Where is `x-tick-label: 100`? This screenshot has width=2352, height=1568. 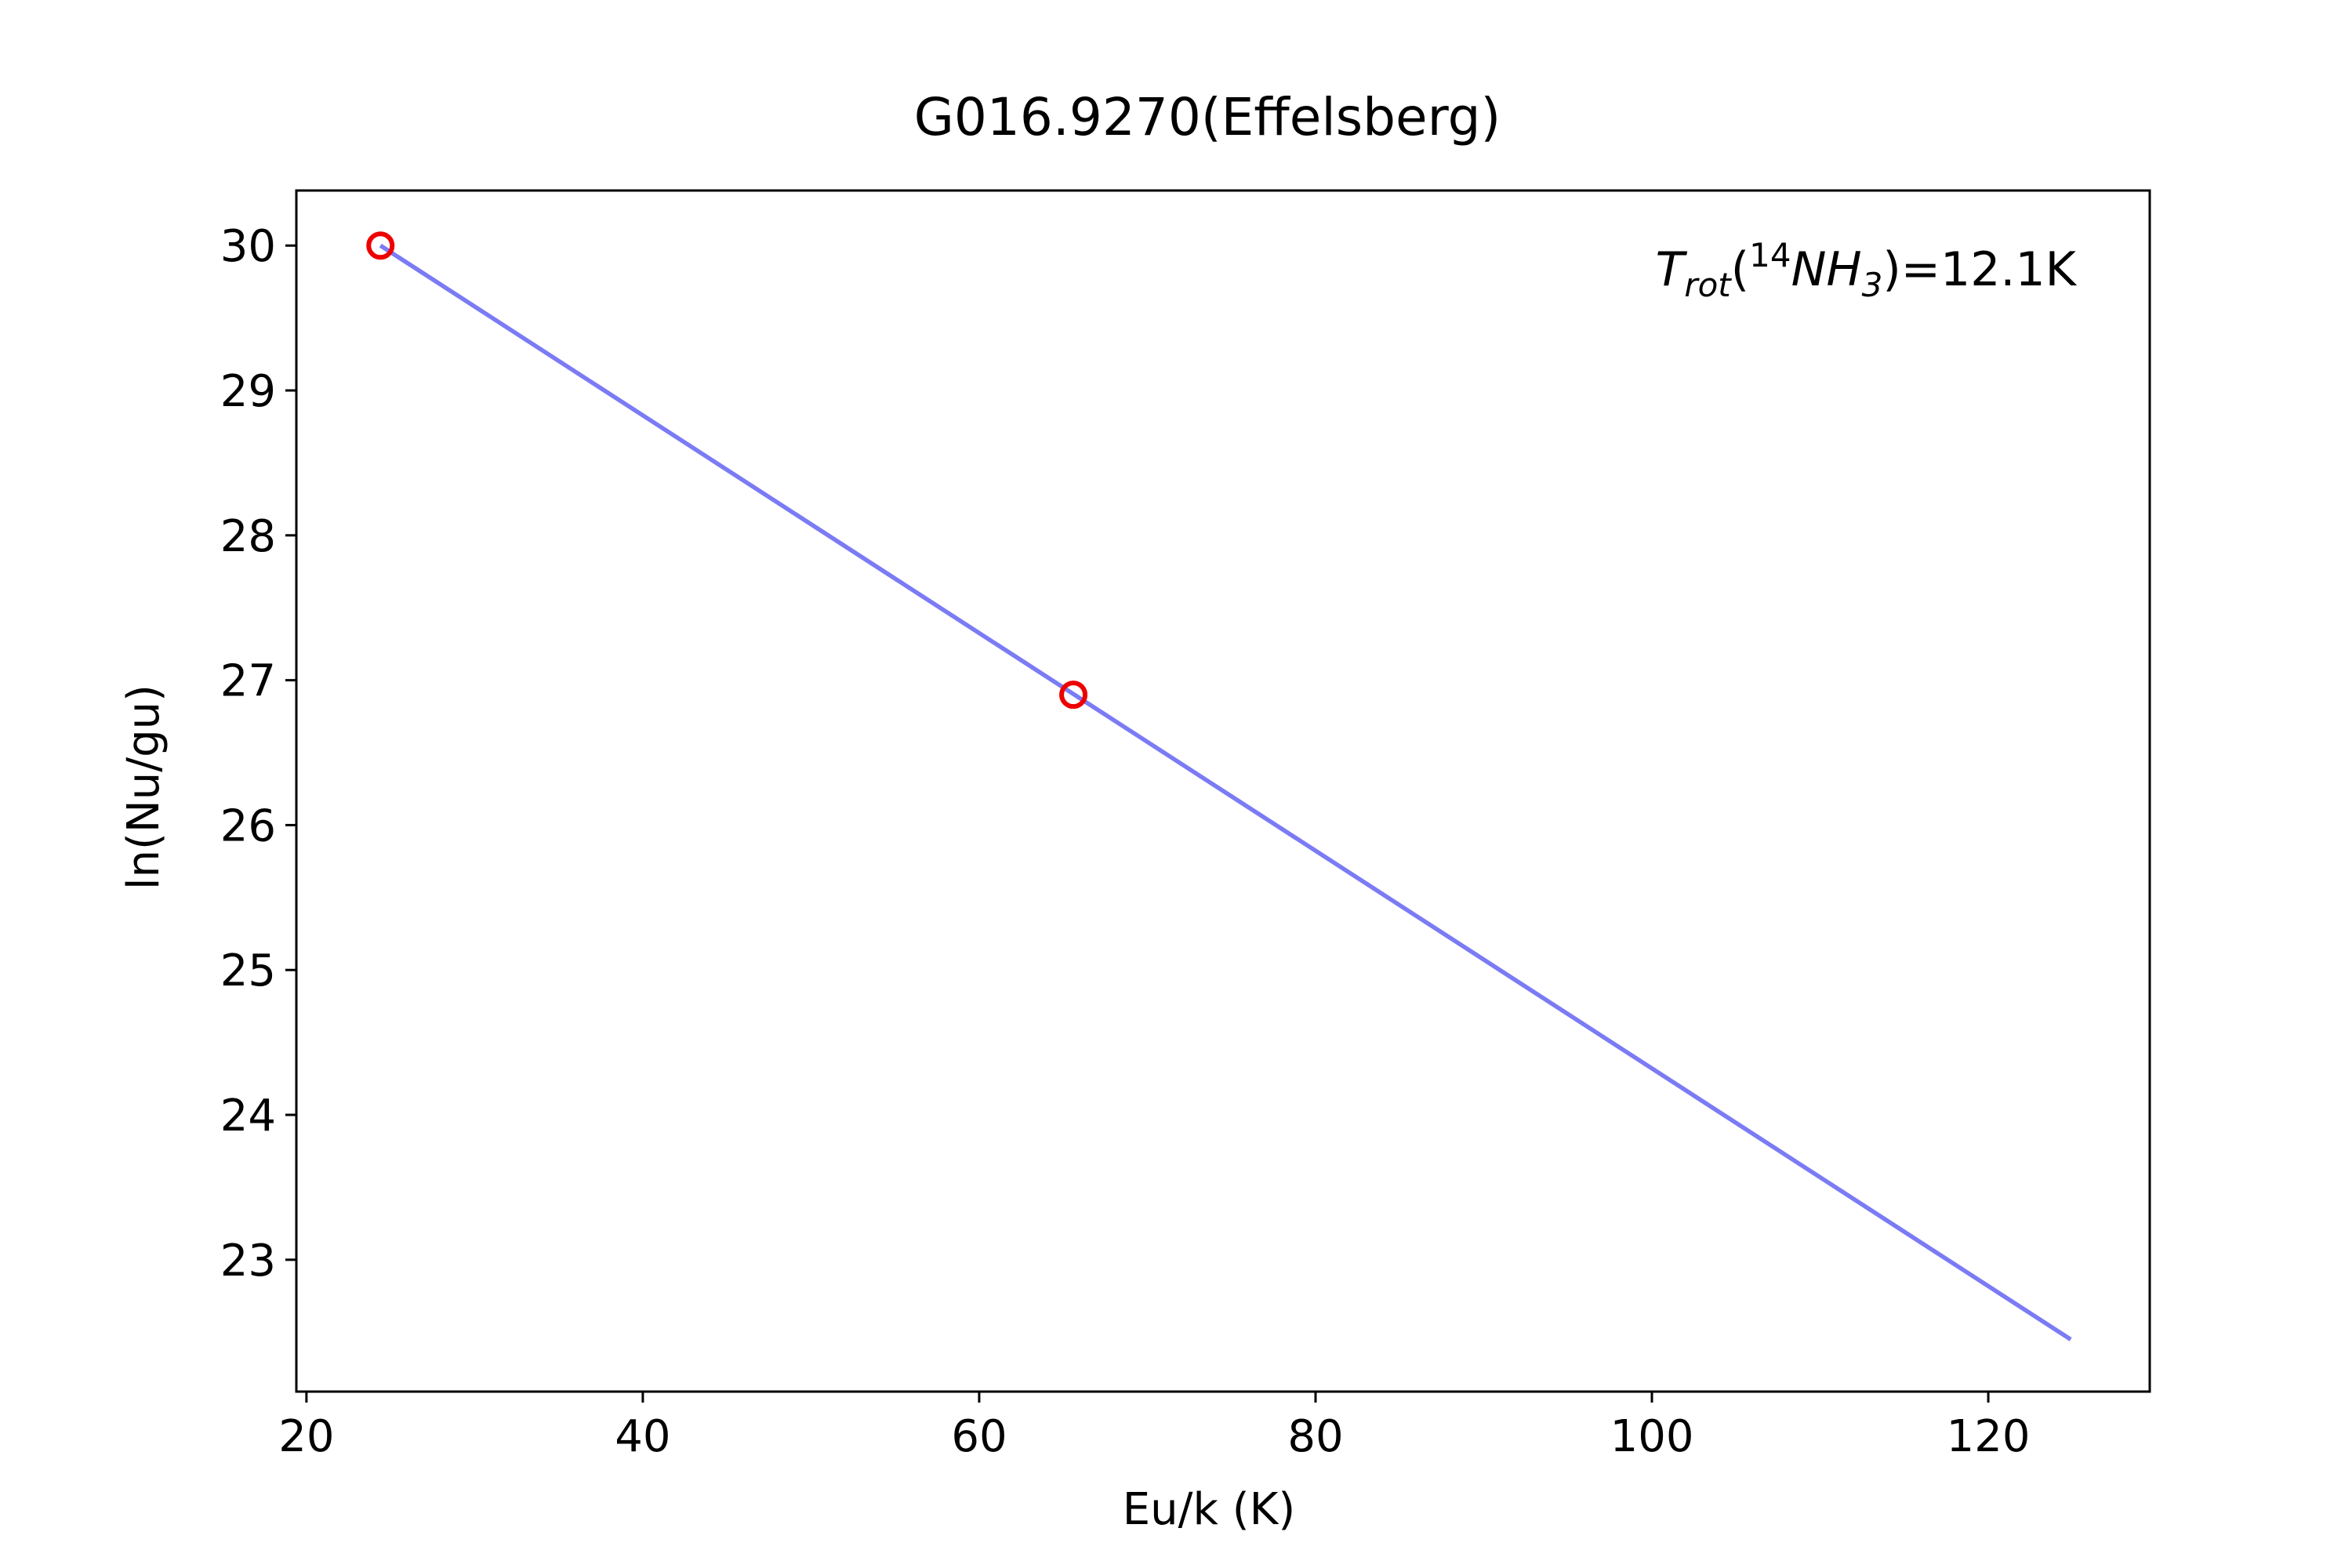 x-tick-label: 100 is located at coordinates (1652, 1436).